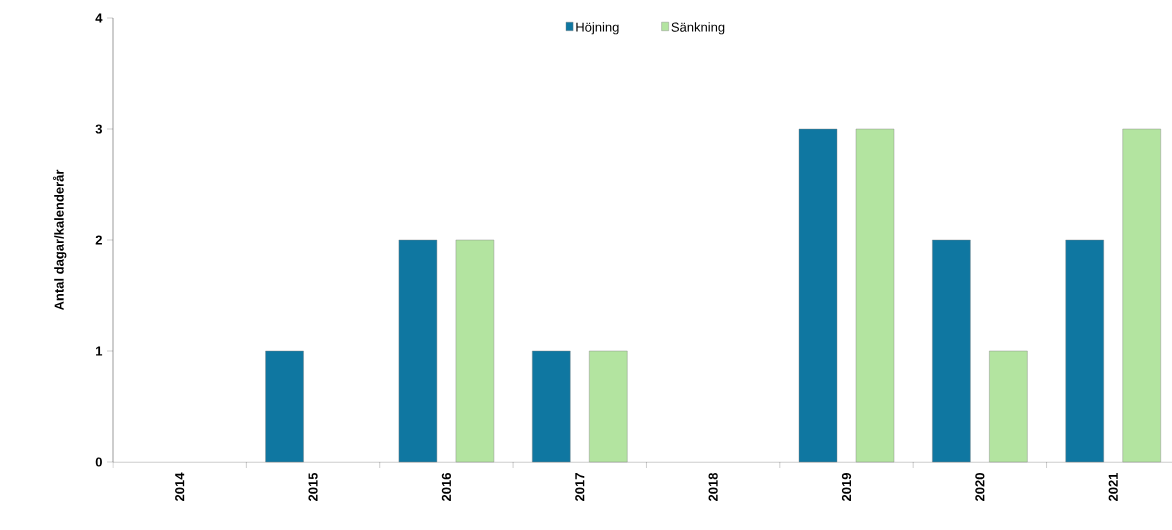  What do you see at coordinates (313, 486) in the screenshot?
I see `x-tick-label: 2015` at bounding box center [313, 486].